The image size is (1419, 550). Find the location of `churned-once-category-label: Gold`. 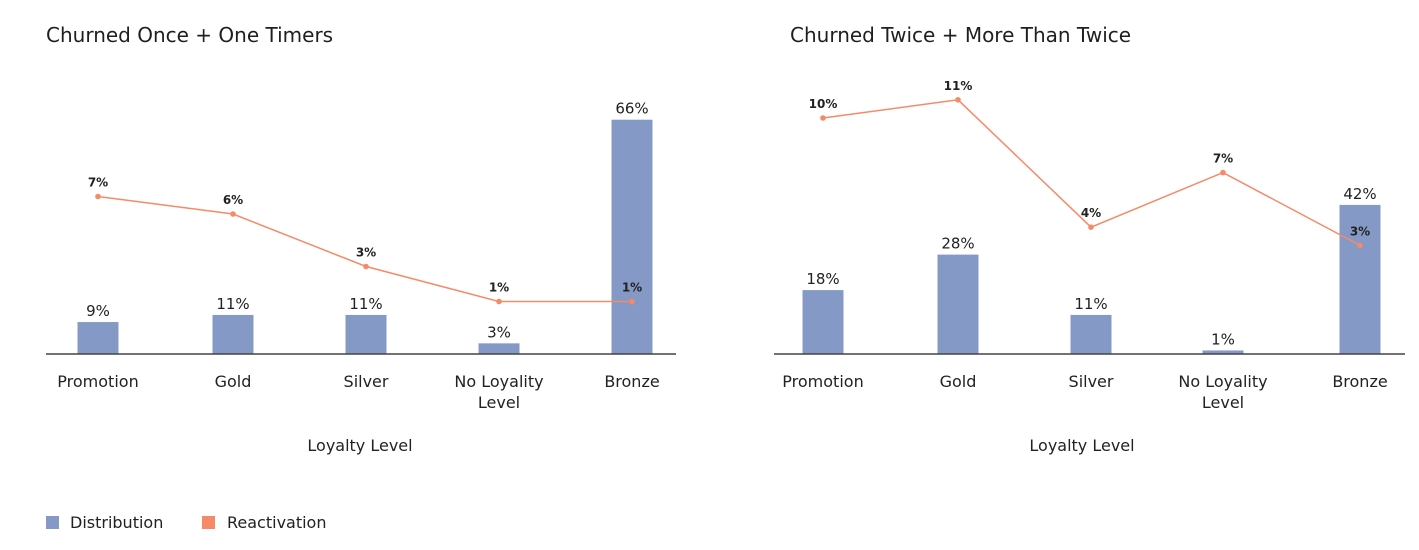

churned-once-category-label: Gold is located at coordinates (233, 381).